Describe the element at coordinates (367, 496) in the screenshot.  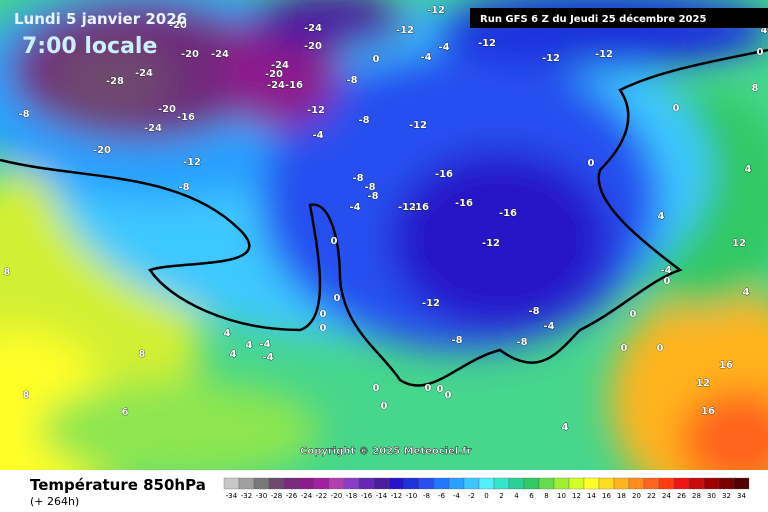
I see `colorbar-tick-label: -16` at that location.